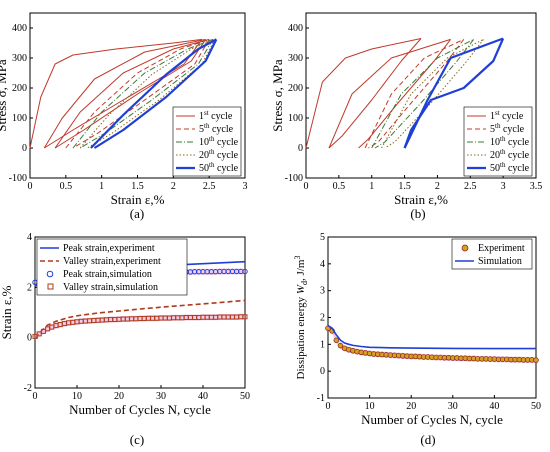 This screenshot has width=550, height=452. I want to click on legend-label-num: 20, so click(204, 155).